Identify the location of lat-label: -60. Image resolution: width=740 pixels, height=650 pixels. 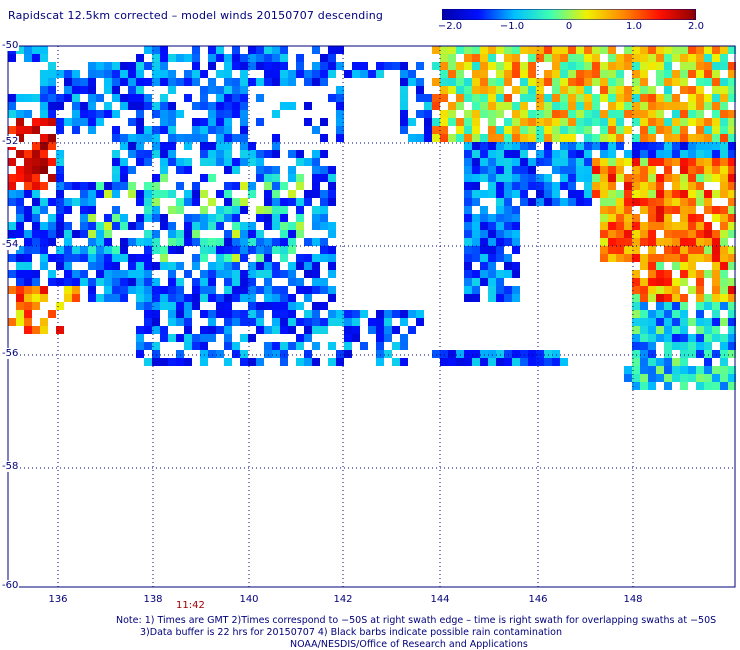
(10, 585).